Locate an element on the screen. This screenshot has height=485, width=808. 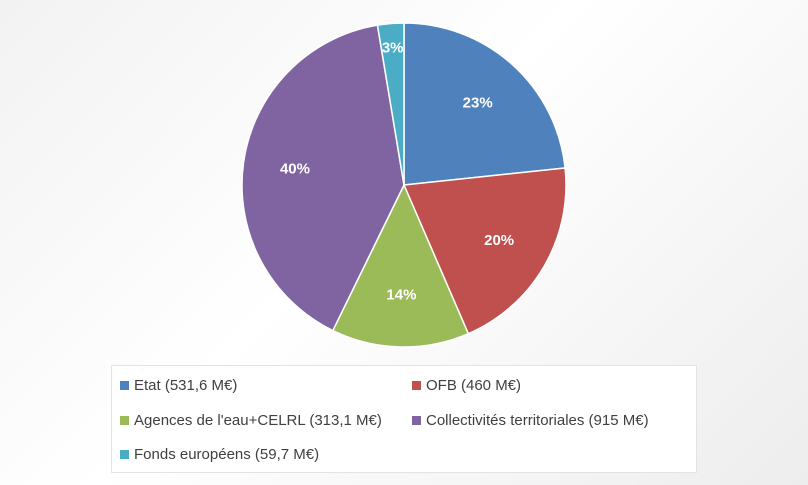
legend-item-collectivites: Collectivités territoriales (915 M€) is located at coordinates (530, 420).